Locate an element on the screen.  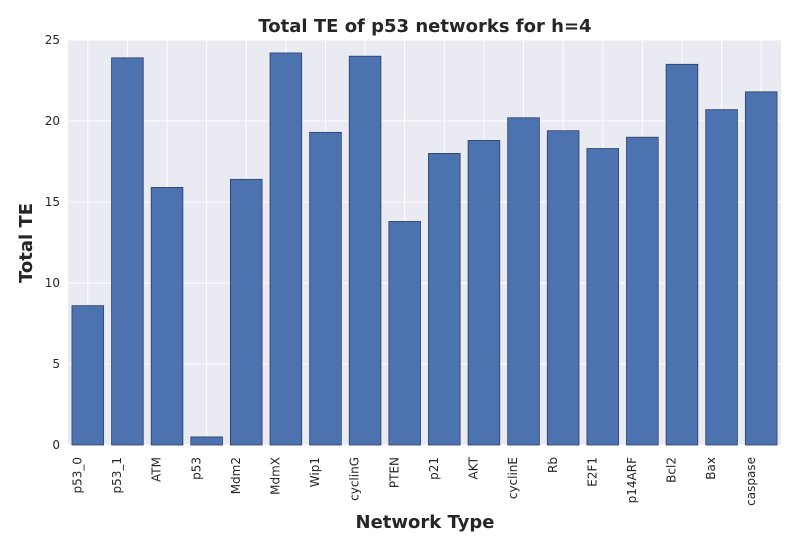
x-tick-label: Bax is located at coordinates (711, 468).